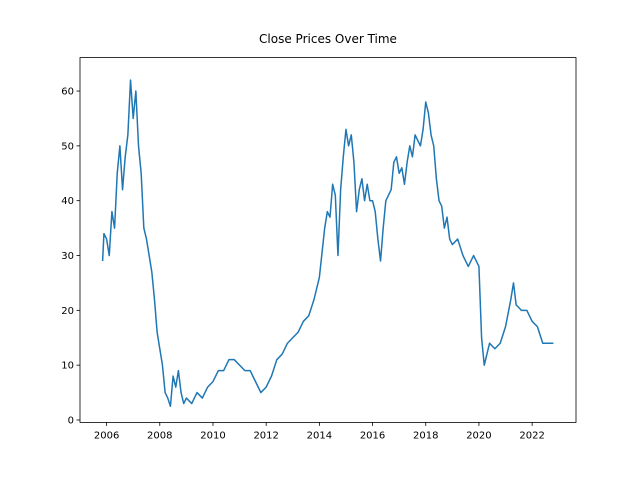  What do you see at coordinates (67, 366) in the screenshot?
I see `y-tick-label: 10` at bounding box center [67, 366].